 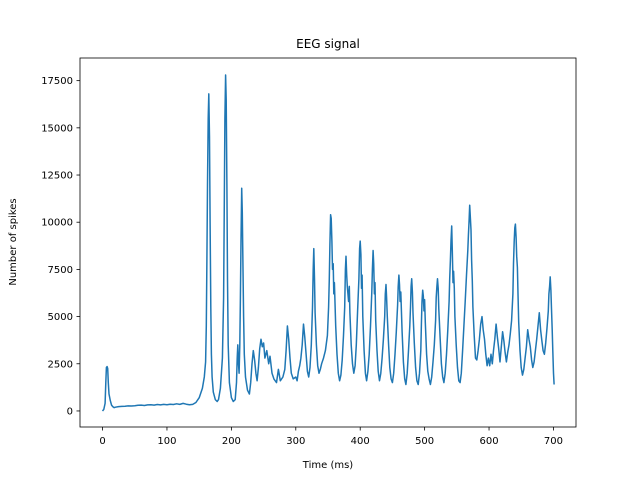 What do you see at coordinates (60, 317) in the screenshot?
I see `y-tick-label: 5000` at bounding box center [60, 317].